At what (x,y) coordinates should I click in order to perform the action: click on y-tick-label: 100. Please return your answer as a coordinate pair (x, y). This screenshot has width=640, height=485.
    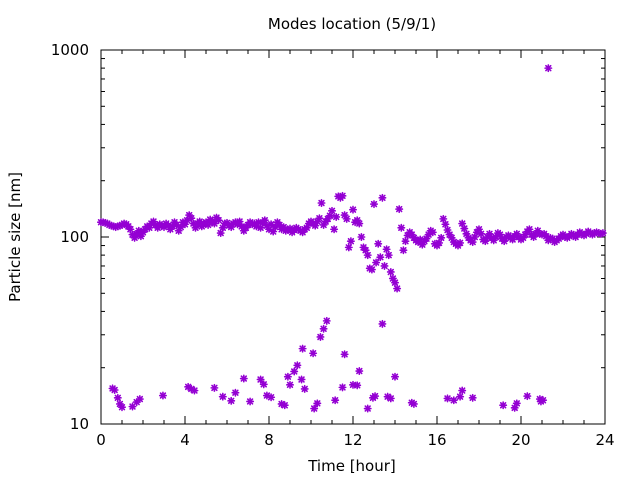
    Looking at the image, I should click on (74, 237).